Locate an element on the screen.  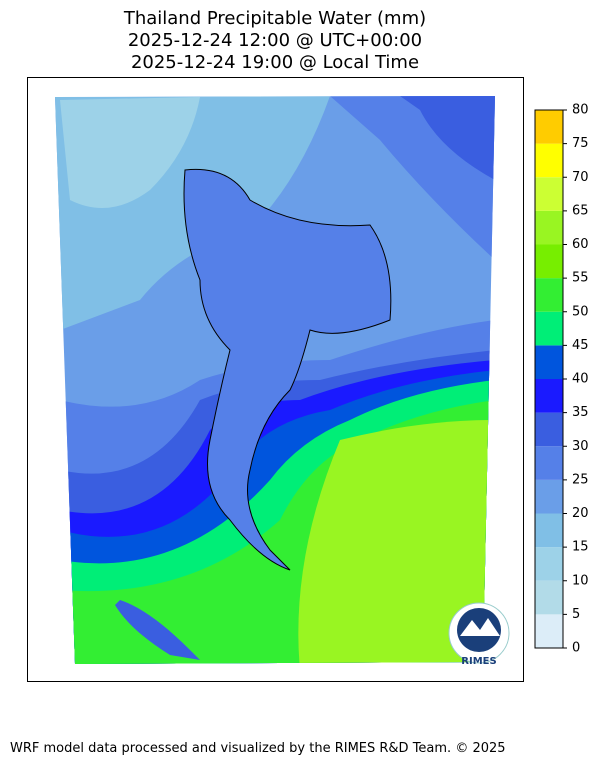
colorbar-tick-label: 50 is located at coordinates (580, 311).